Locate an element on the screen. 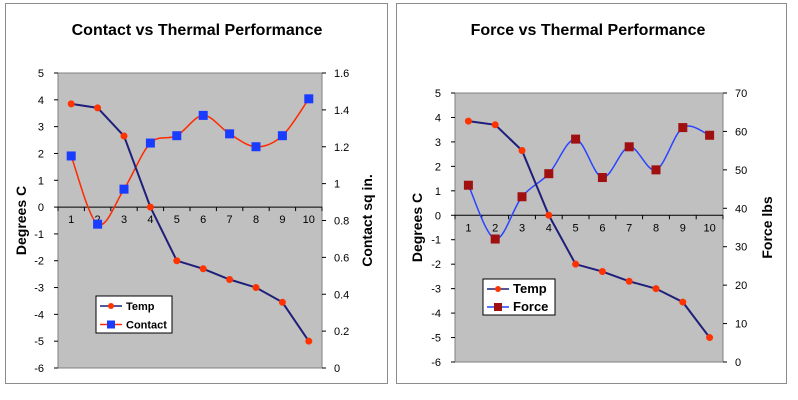 This screenshot has width=798, height=400. right-legend-temp-label: Temp is located at coordinates (530, 288).